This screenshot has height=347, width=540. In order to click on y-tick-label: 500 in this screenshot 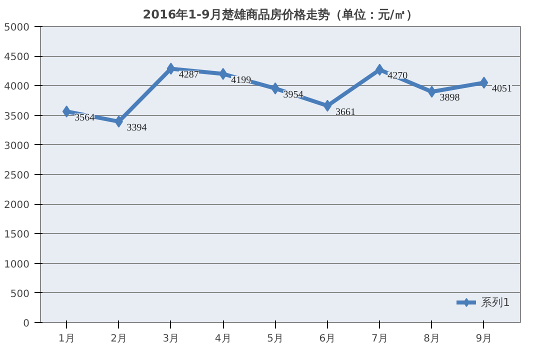, I will do `click(20, 294)`.